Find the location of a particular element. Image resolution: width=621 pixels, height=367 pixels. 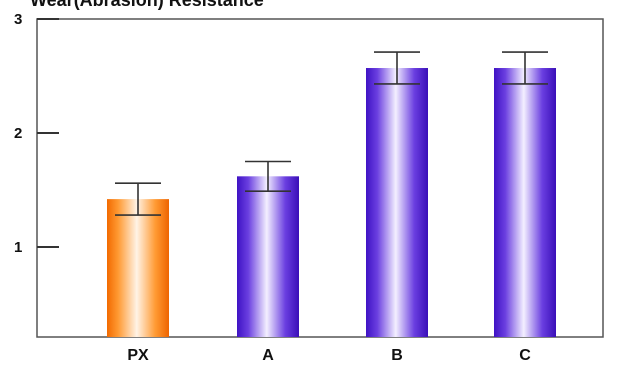

bar-c is located at coordinates (525, 203).